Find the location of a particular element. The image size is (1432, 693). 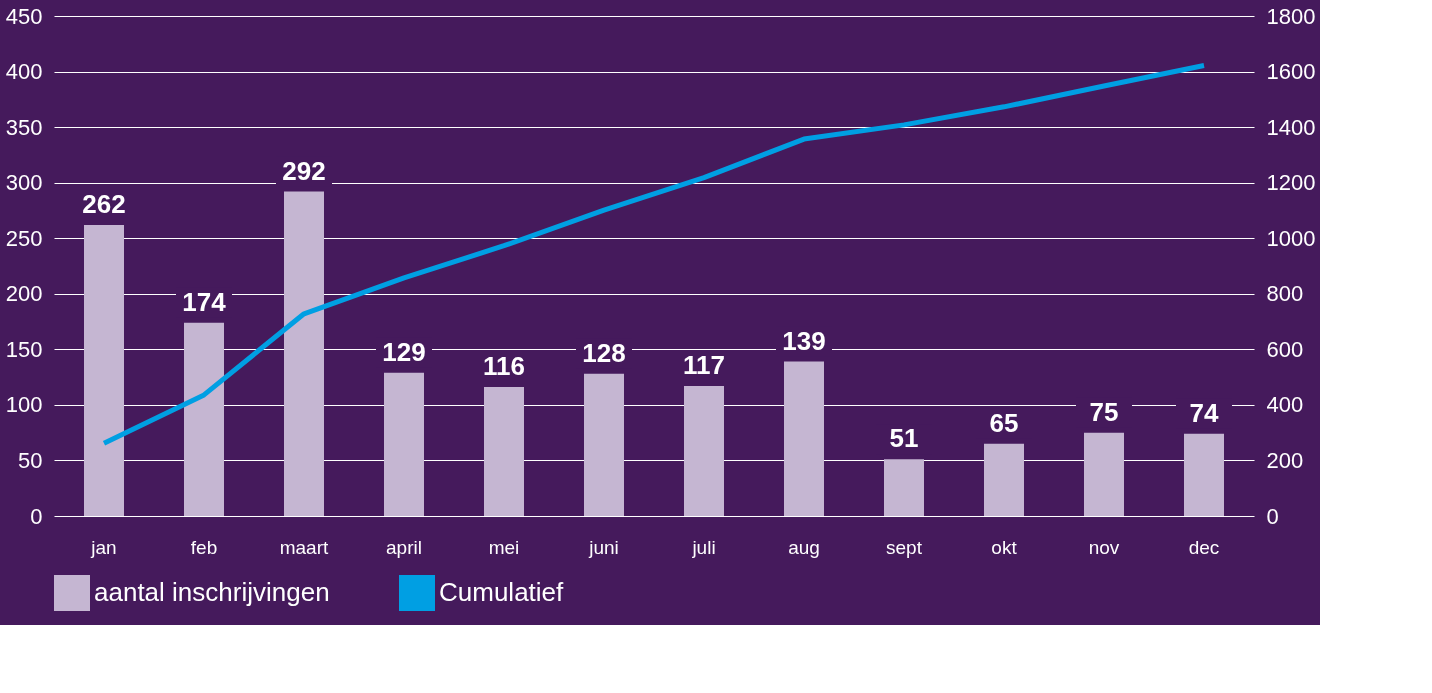

y-tick-label: 100 is located at coordinates (24, 405).